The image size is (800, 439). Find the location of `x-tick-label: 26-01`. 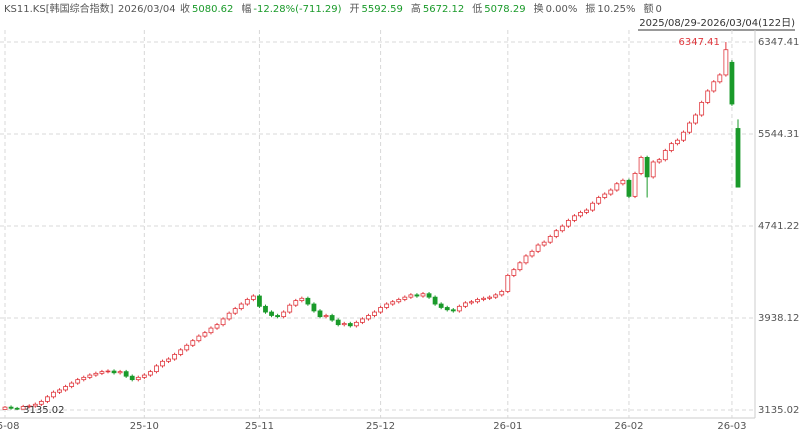

x-tick-label: 26-01 is located at coordinates (507, 426).